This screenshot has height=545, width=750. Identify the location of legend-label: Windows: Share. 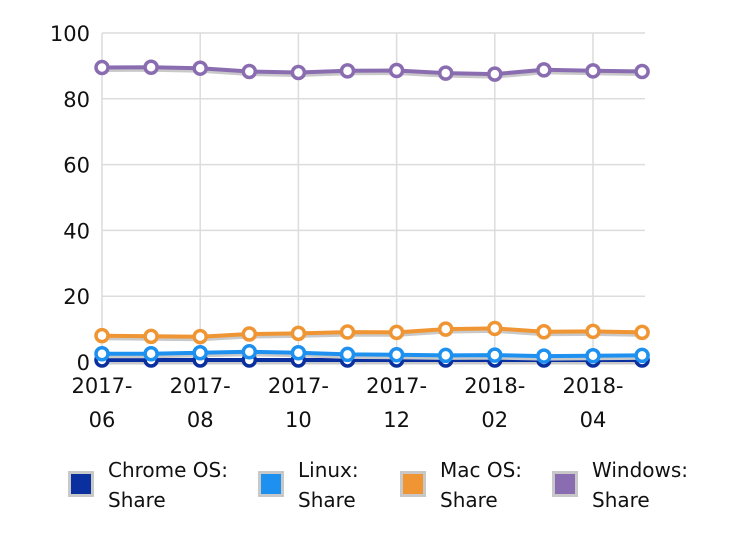
(640, 485).